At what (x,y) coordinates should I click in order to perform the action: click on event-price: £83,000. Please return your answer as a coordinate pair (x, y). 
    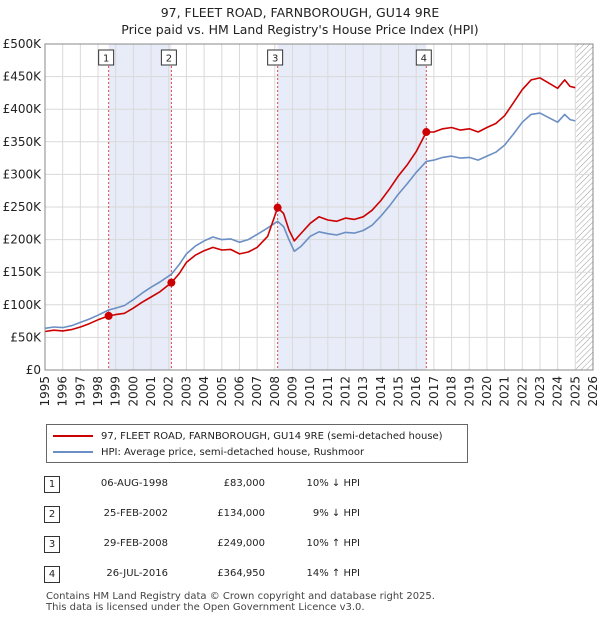
    Looking at the image, I should click on (244, 483).